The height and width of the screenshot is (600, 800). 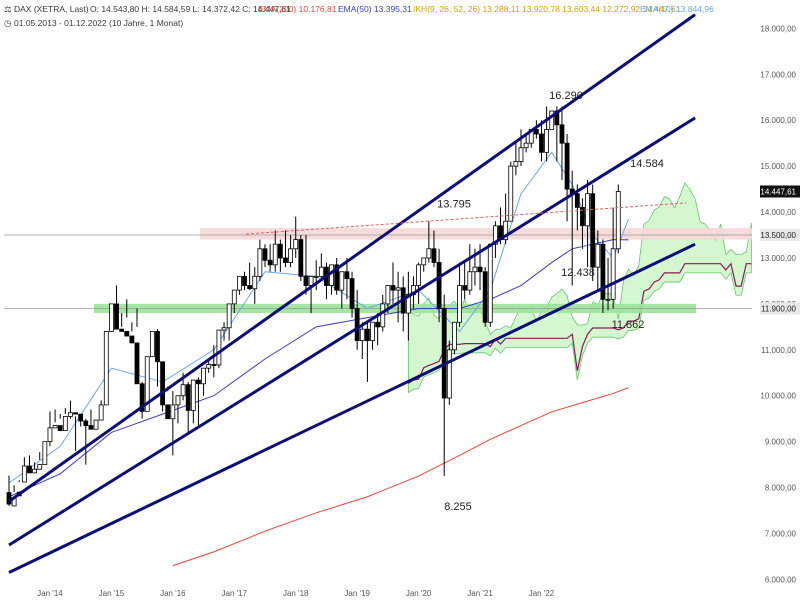 What do you see at coordinates (781, 533) in the screenshot?
I see `y-tick-label: 7.000,00` at bounding box center [781, 533].